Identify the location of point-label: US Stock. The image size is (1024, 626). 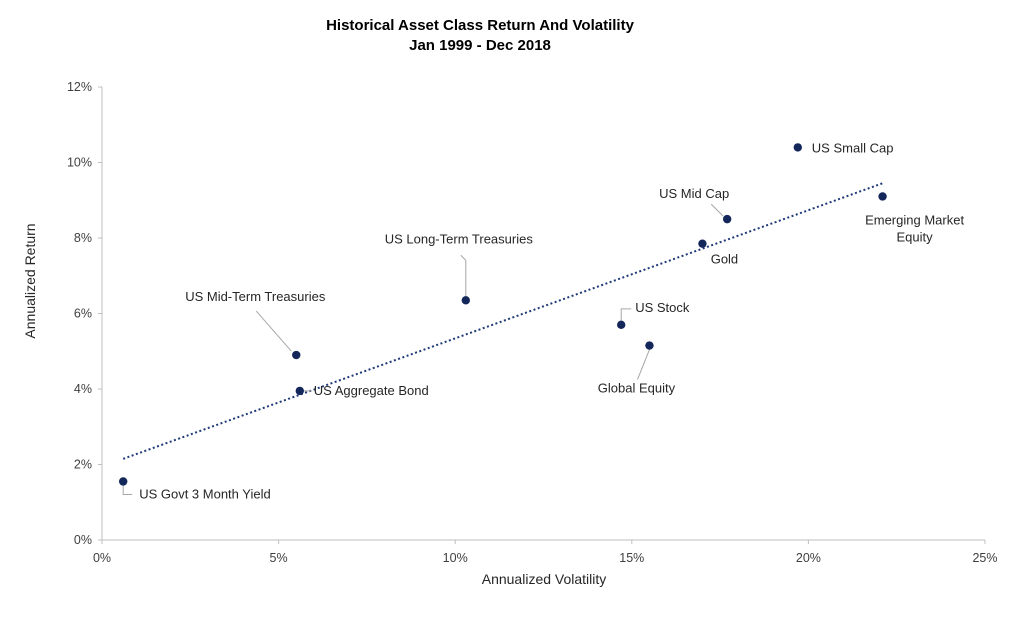
(662, 307).